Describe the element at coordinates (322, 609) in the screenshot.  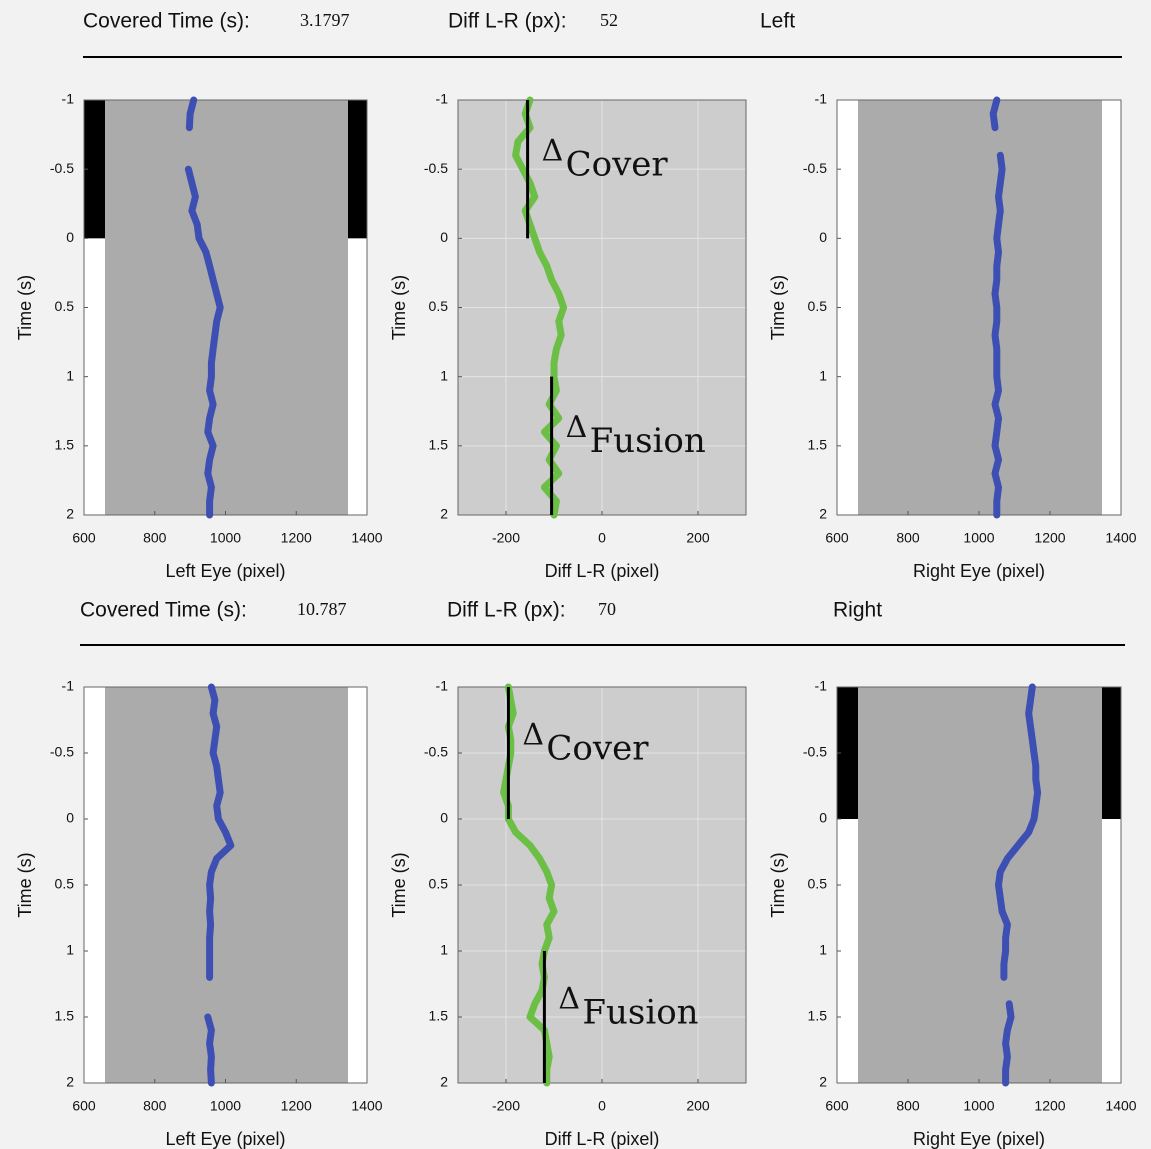
I see `header-covered-value: 10.787` at that location.